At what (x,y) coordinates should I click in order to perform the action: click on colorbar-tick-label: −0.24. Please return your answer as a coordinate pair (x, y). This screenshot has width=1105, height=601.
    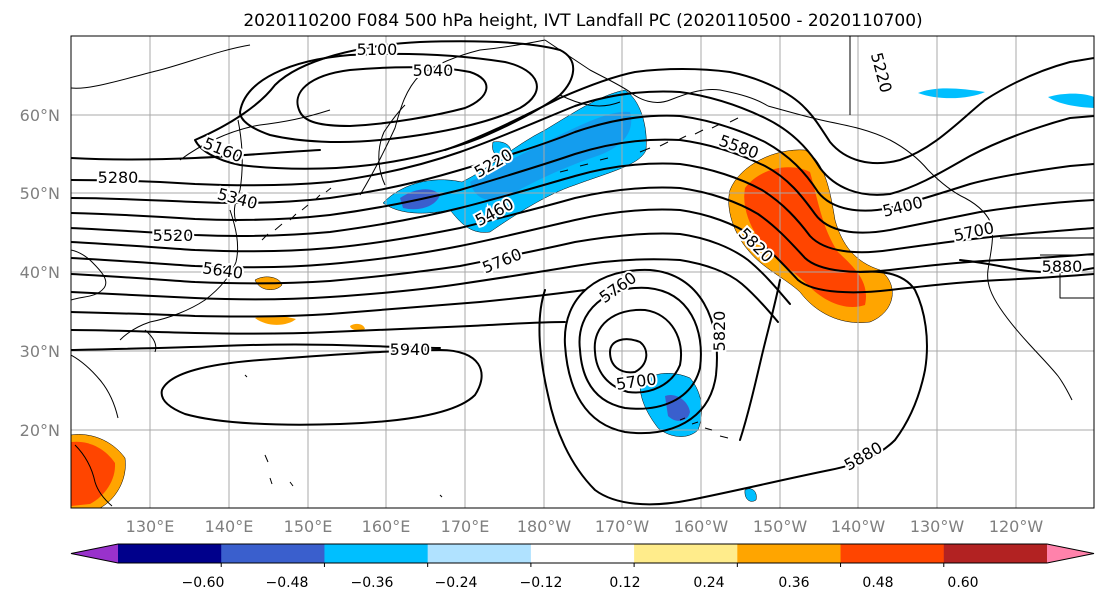
    Looking at the image, I should click on (456, 583).